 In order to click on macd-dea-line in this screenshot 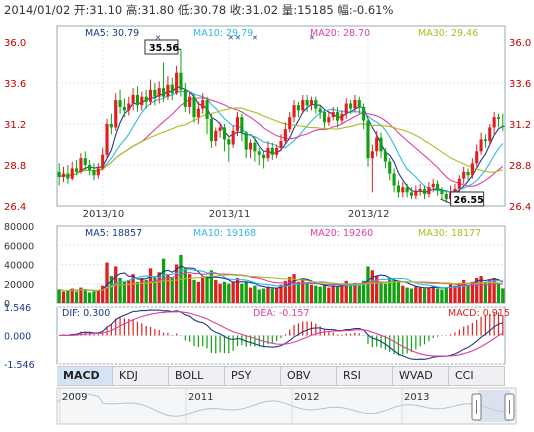, I will do `click(281, 334)`.